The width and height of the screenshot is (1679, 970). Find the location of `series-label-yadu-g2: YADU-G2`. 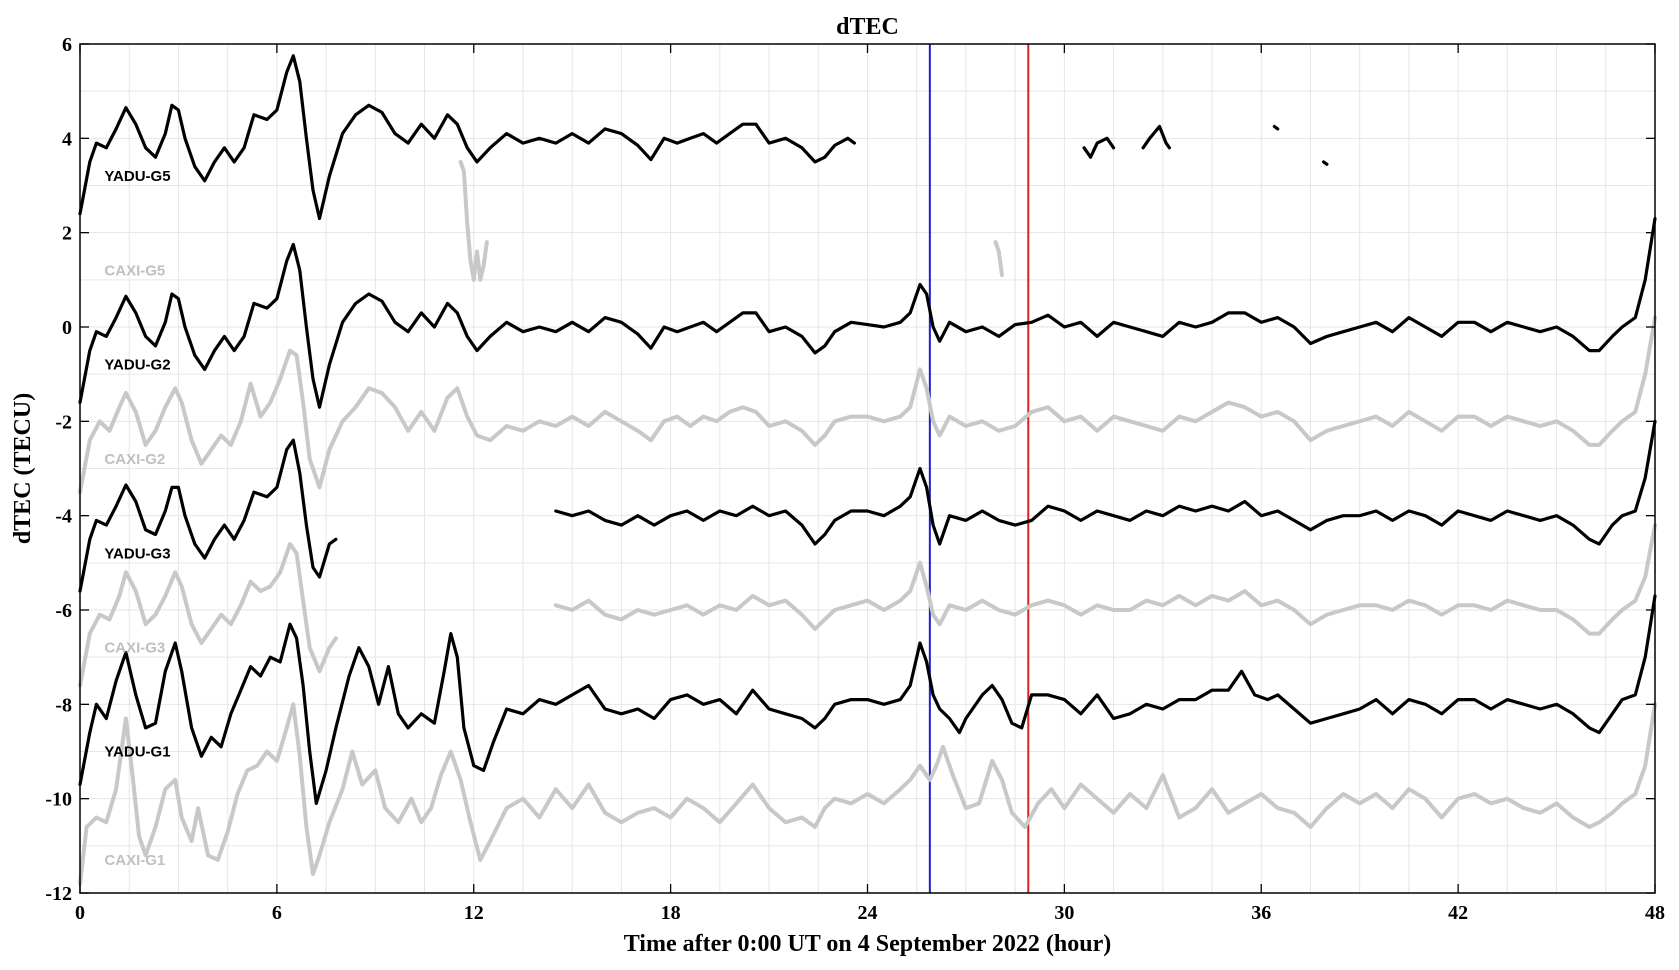

series-label-yadu-g2: YADU-G2 is located at coordinates (137, 365).